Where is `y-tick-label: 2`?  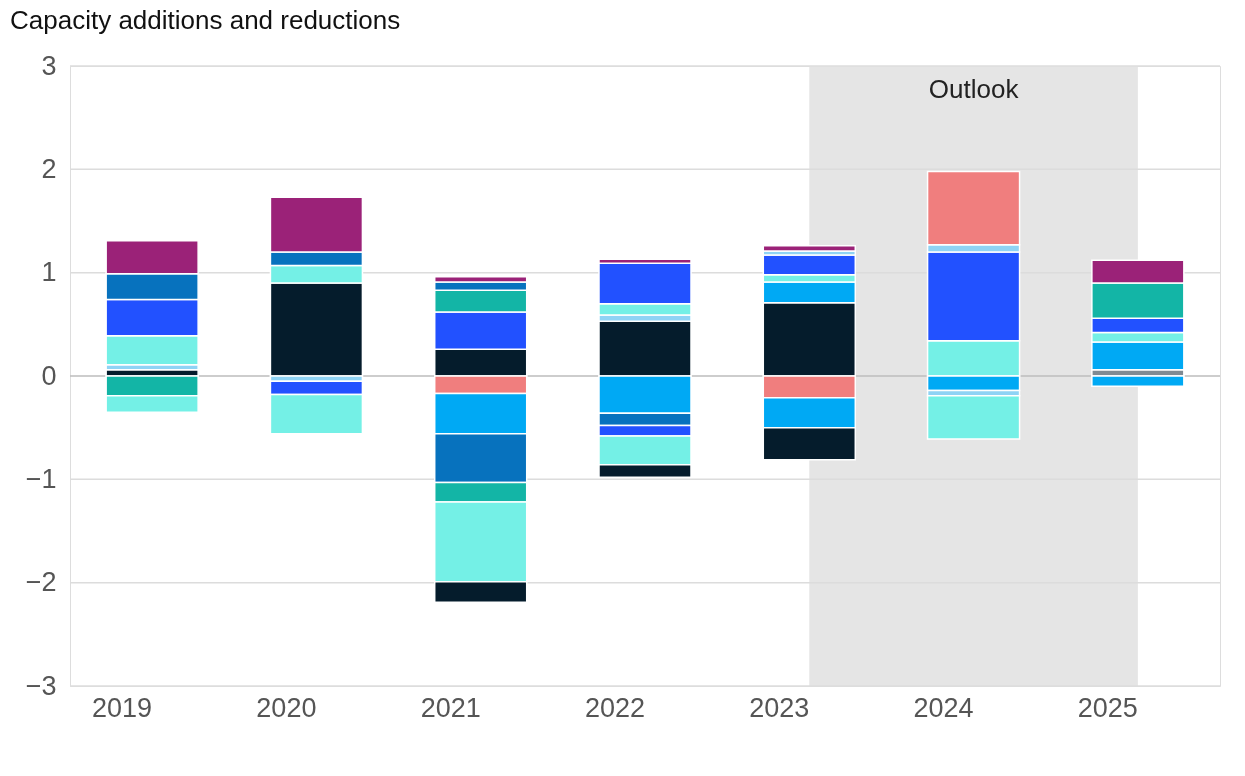
y-tick-label: 2 is located at coordinates (49, 168).